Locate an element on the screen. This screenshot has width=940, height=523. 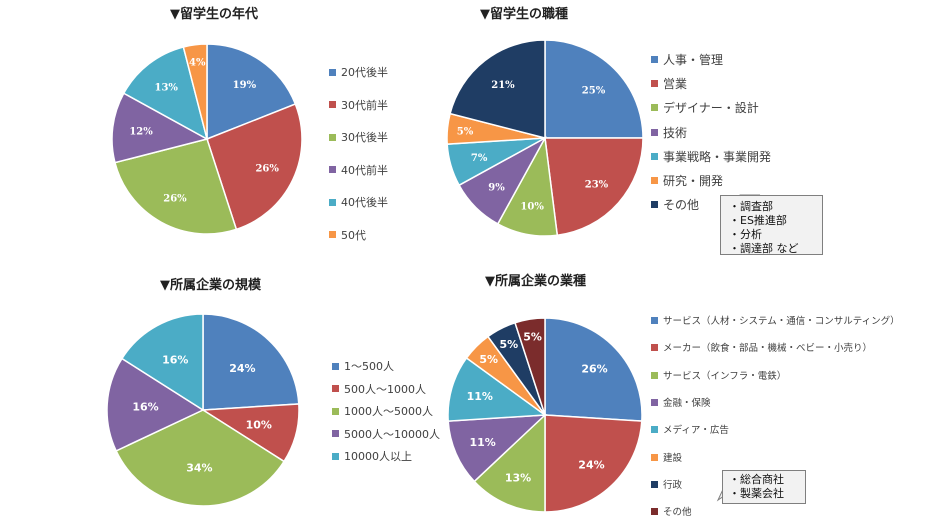
pie-label-job-1: 23% is located at coordinates (597, 184).